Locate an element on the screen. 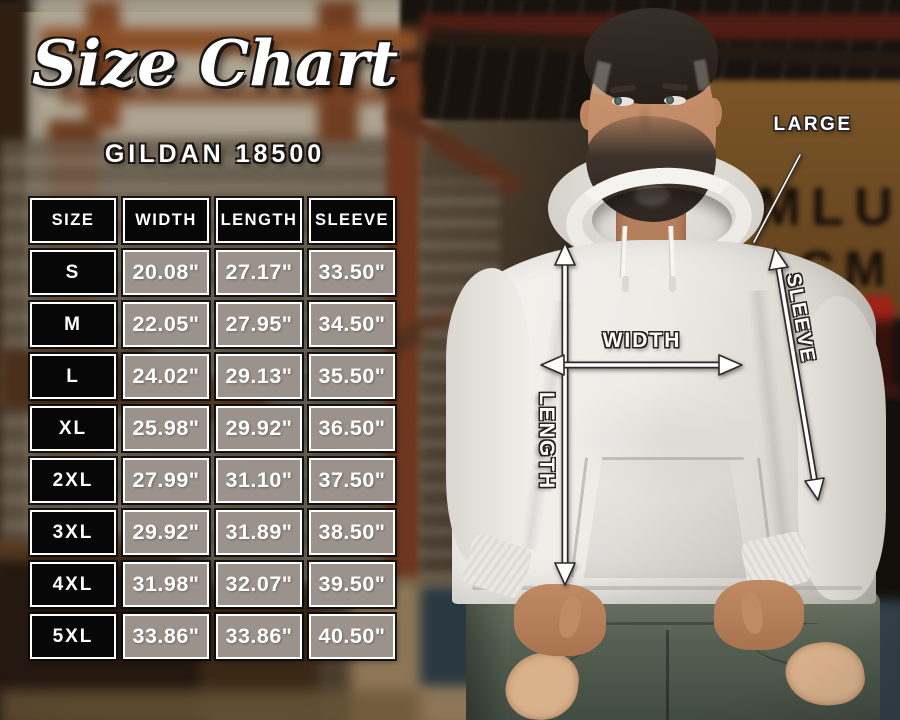  sleeve-value-cell: 34.50" is located at coordinates (352, 324).